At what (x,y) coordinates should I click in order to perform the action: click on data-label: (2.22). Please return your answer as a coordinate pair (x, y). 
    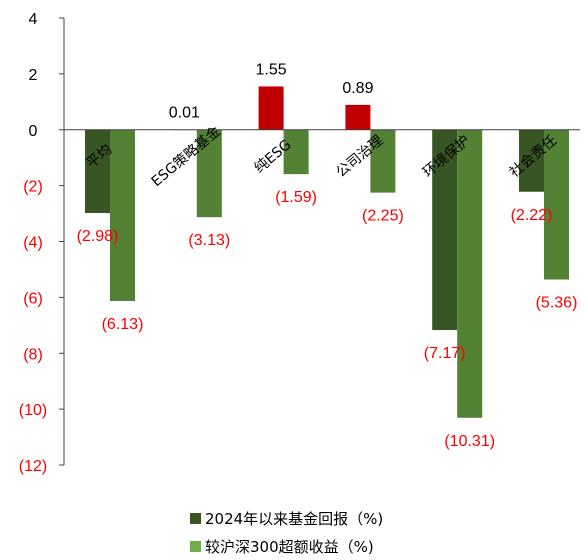
    Looking at the image, I should click on (532, 215).